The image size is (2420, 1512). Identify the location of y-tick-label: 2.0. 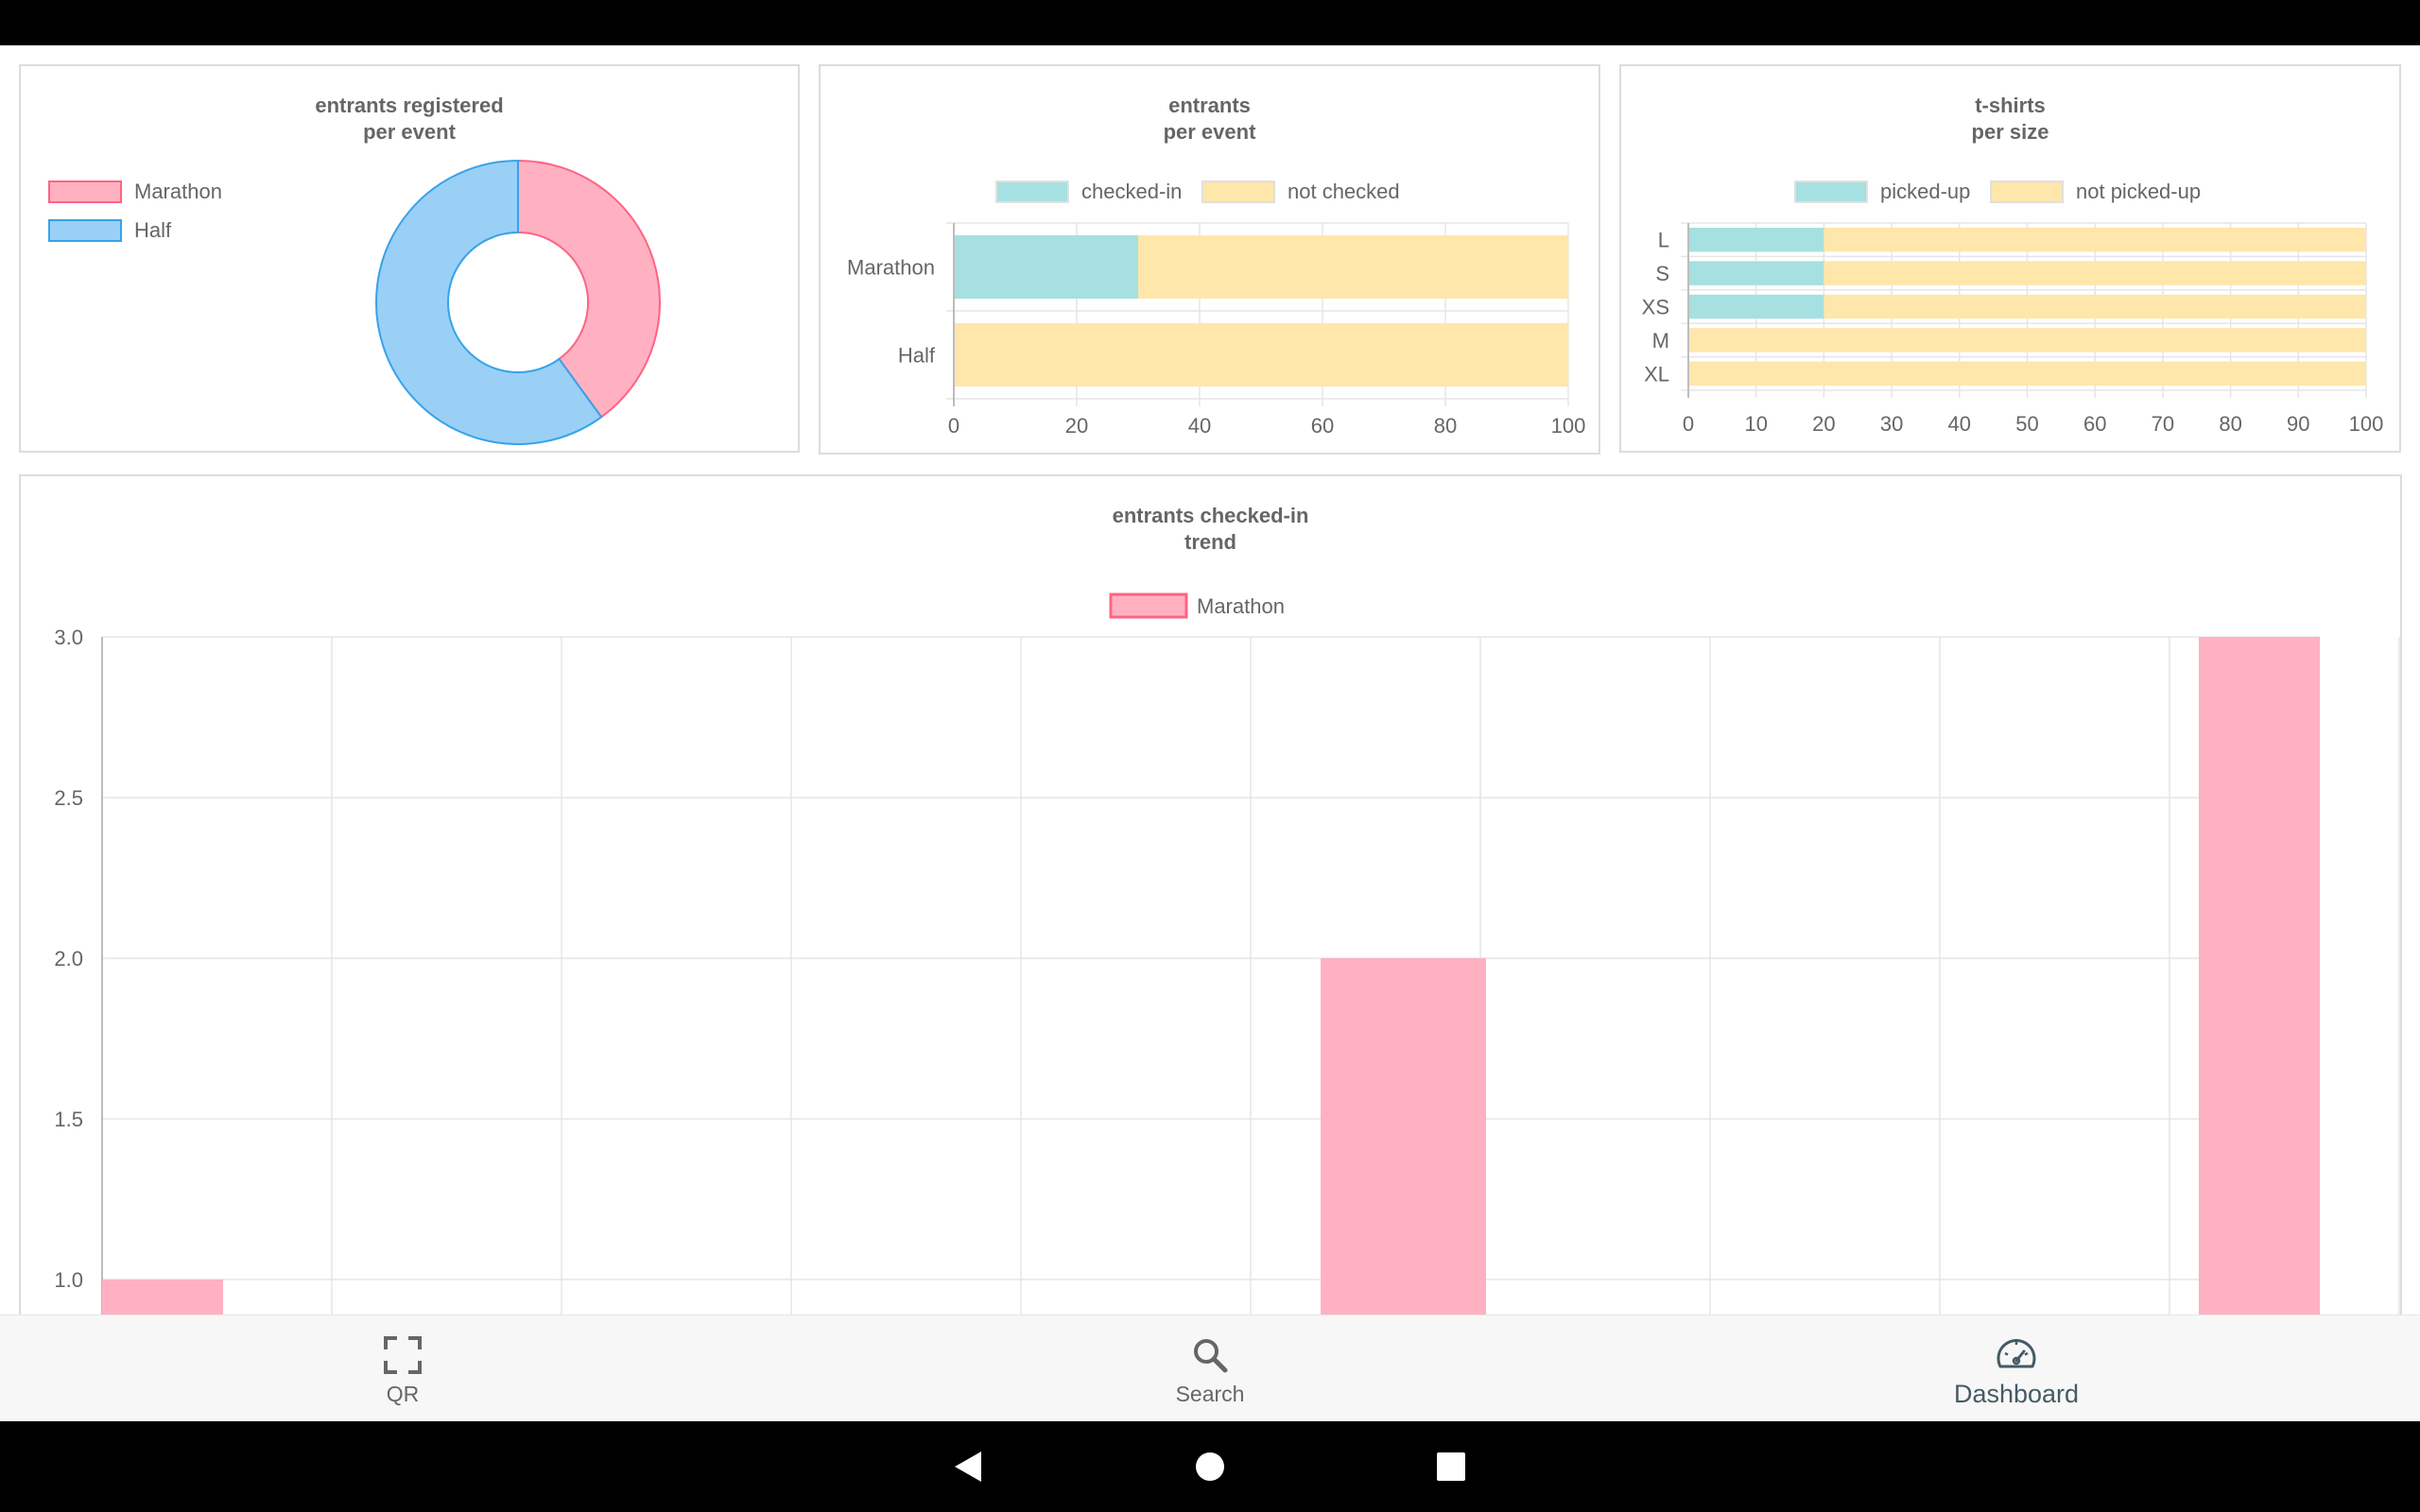
(68, 959).